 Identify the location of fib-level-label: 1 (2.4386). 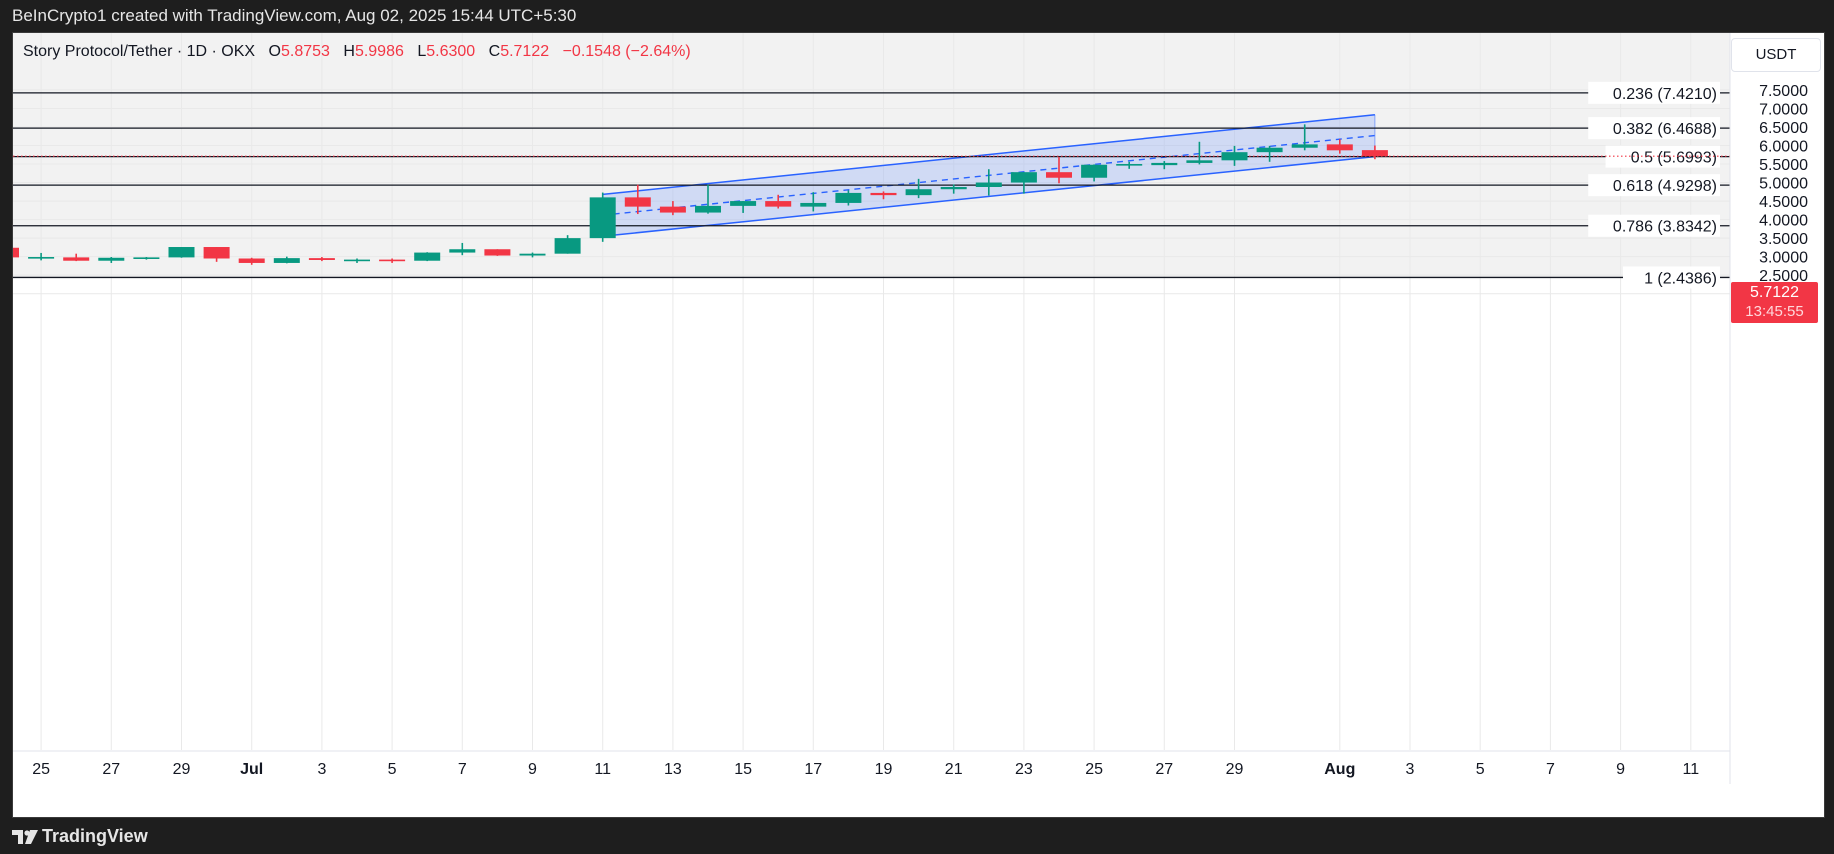
(1680, 278).